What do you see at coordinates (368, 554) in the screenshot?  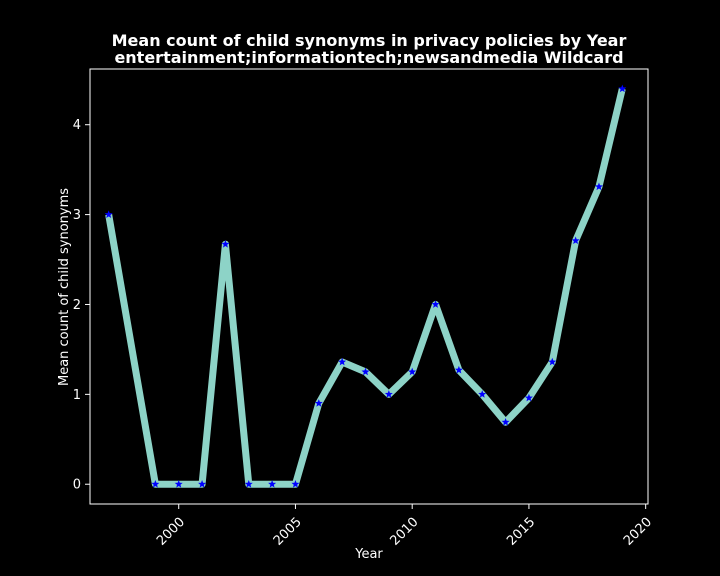 I see `x-axis-label: Year` at bounding box center [368, 554].